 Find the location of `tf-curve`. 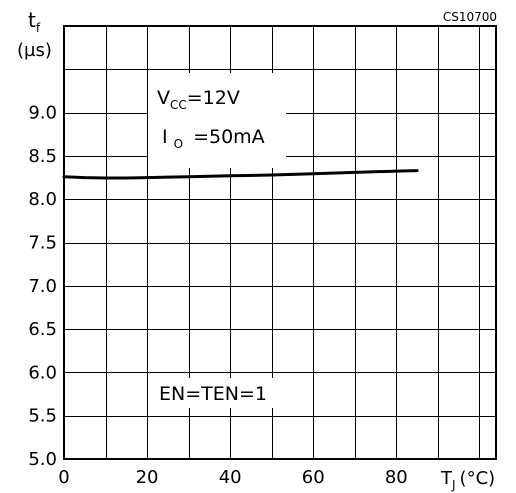

tf-curve is located at coordinates (240, 174).